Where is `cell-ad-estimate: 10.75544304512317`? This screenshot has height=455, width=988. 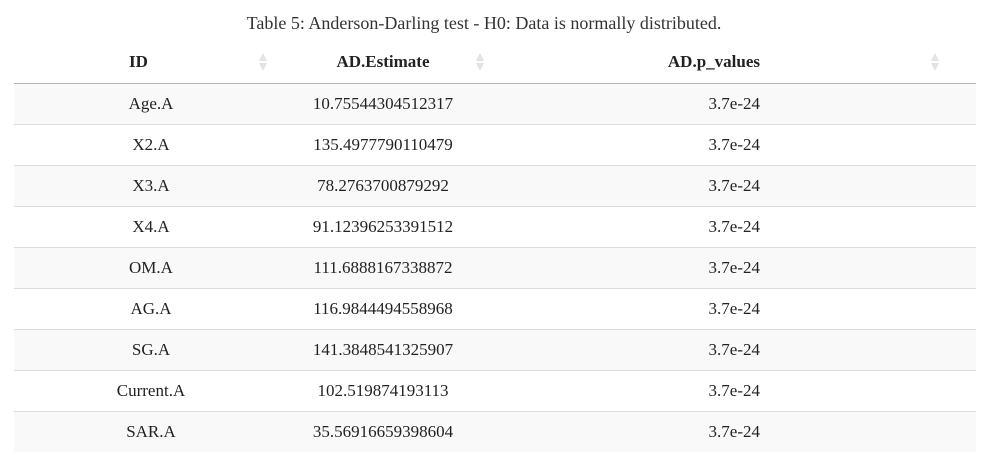 cell-ad-estimate: 10.75544304512317 is located at coordinates (383, 104).